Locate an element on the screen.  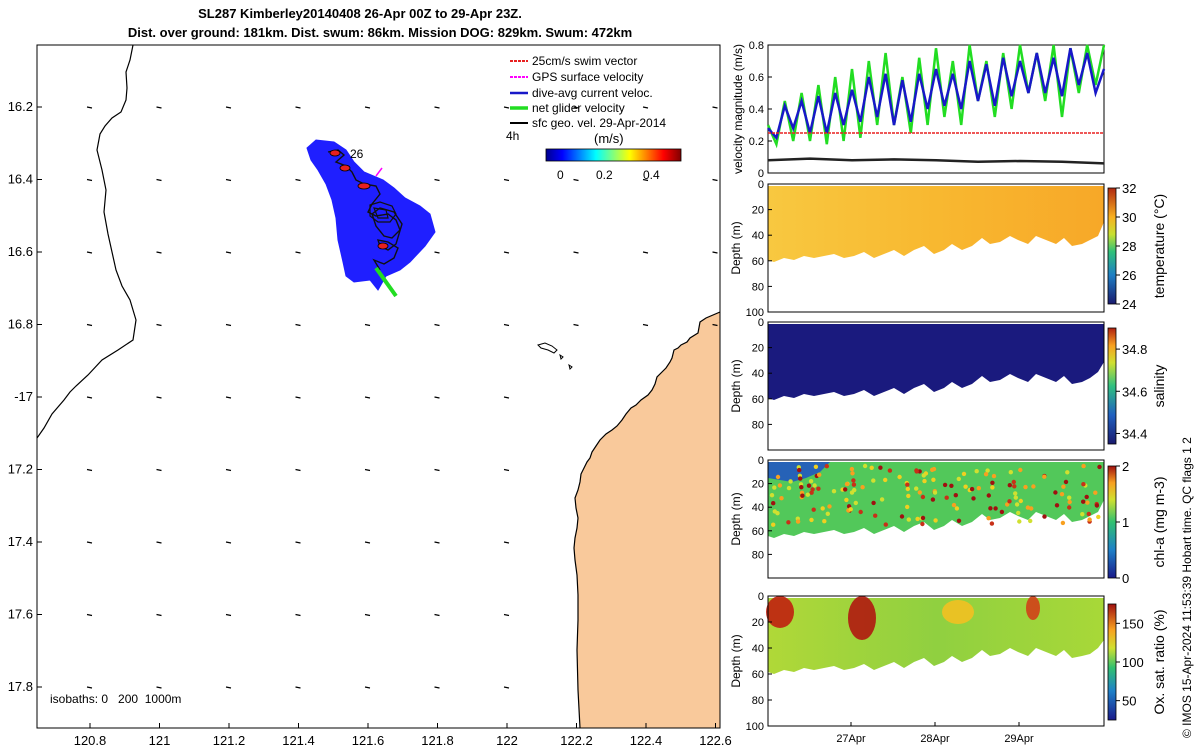
swim-vector-mark is located at coordinates (364, 186).